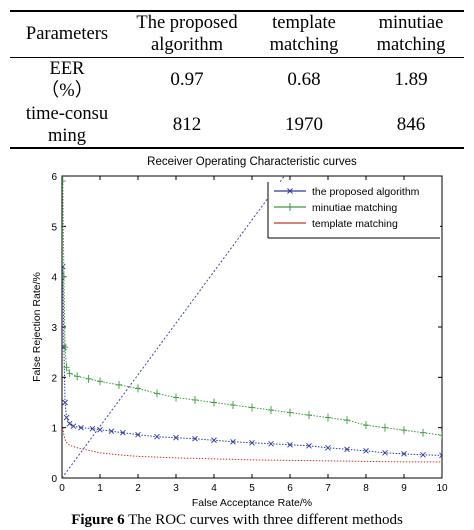 This screenshot has height=530, width=474. I want to click on x-tick-label: 3, so click(176, 488).